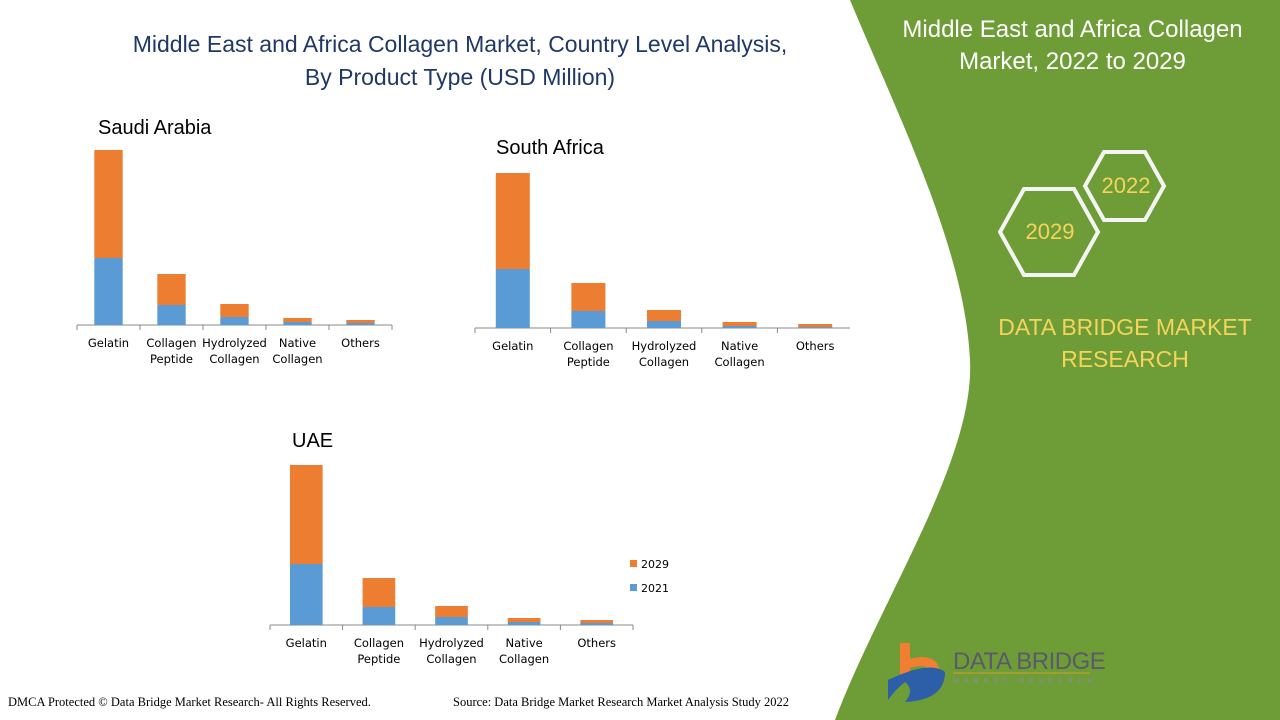 The width and height of the screenshot is (1280, 720). What do you see at coordinates (312, 441) in the screenshot?
I see `chart-subtitle: UAE` at bounding box center [312, 441].